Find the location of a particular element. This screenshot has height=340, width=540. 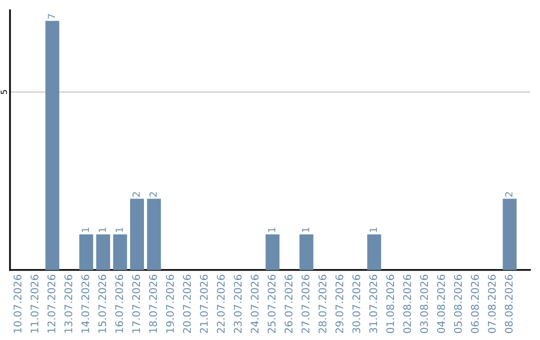

x-tick-label: 31.07.2026 is located at coordinates (373, 303).